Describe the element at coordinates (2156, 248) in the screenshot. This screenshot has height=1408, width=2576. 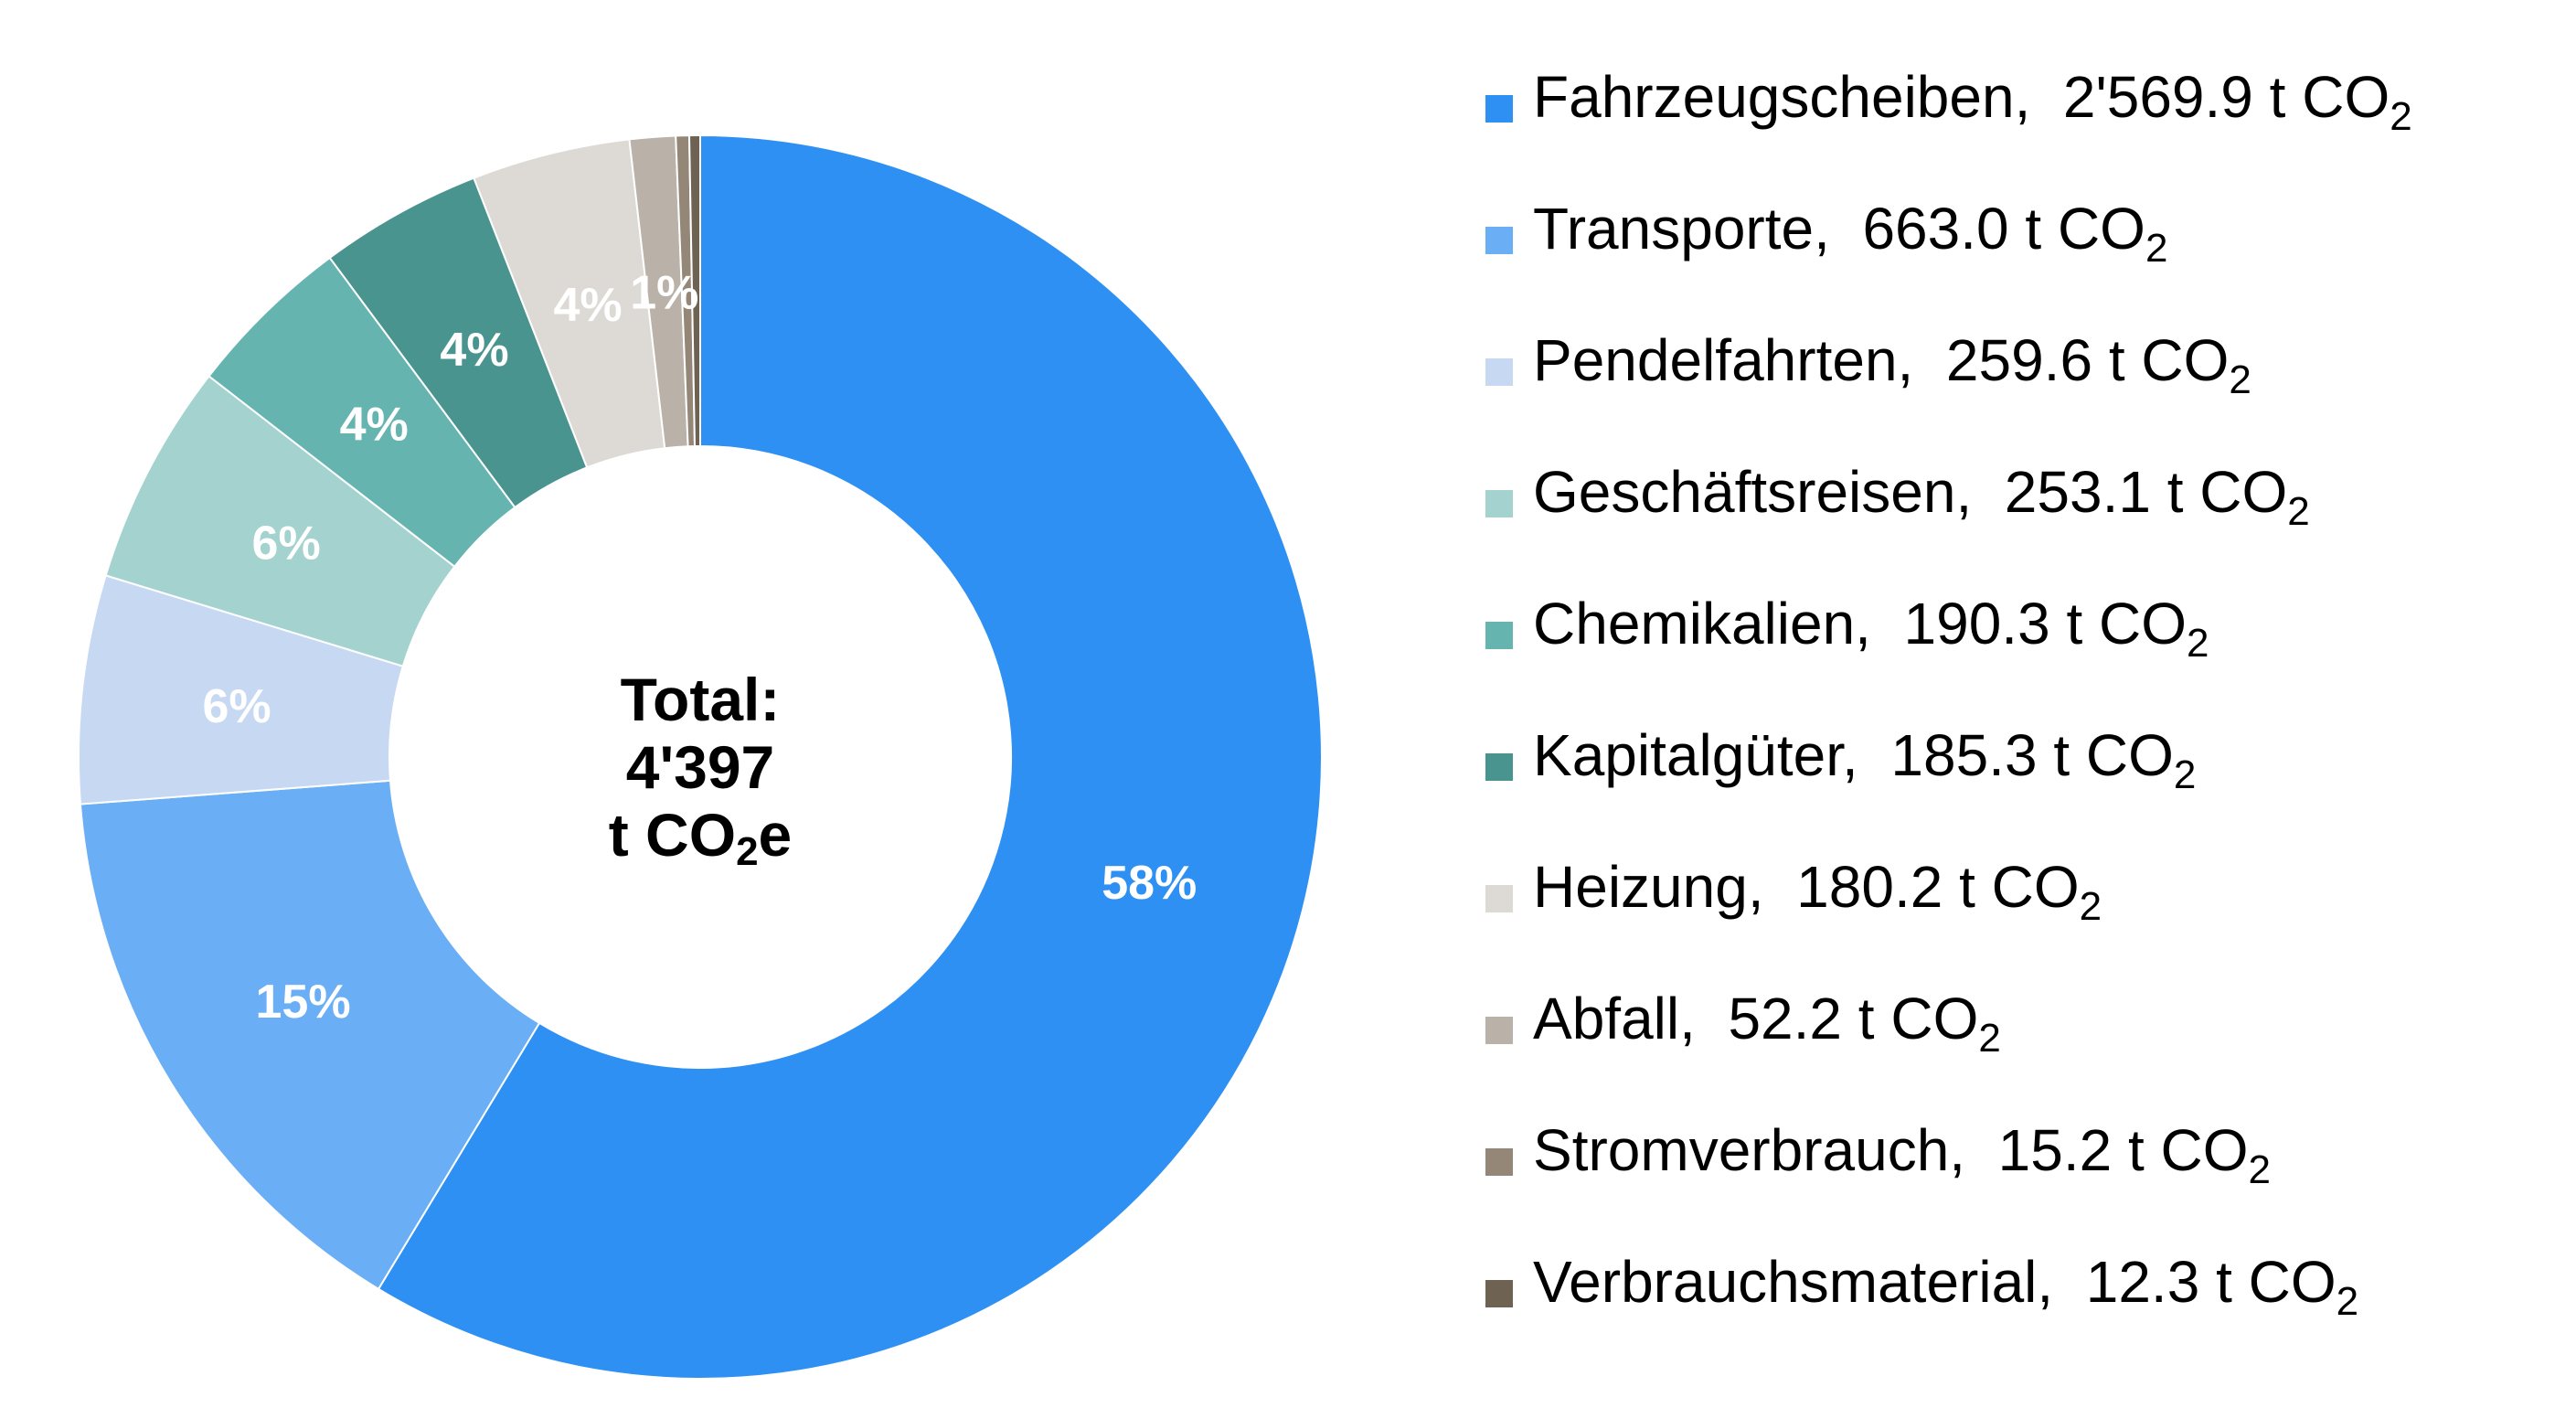
I see `legend-unit-sub-1: 2` at that location.